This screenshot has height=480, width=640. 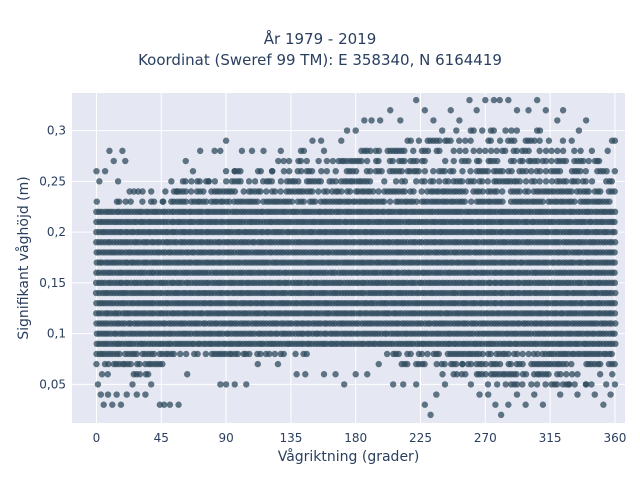 What do you see at coordinates (360, 438) in the screenshot?
I see `x-tick-labels: 0 45 90 135 180 225 270 315 360` at bounding box center [360, 438].